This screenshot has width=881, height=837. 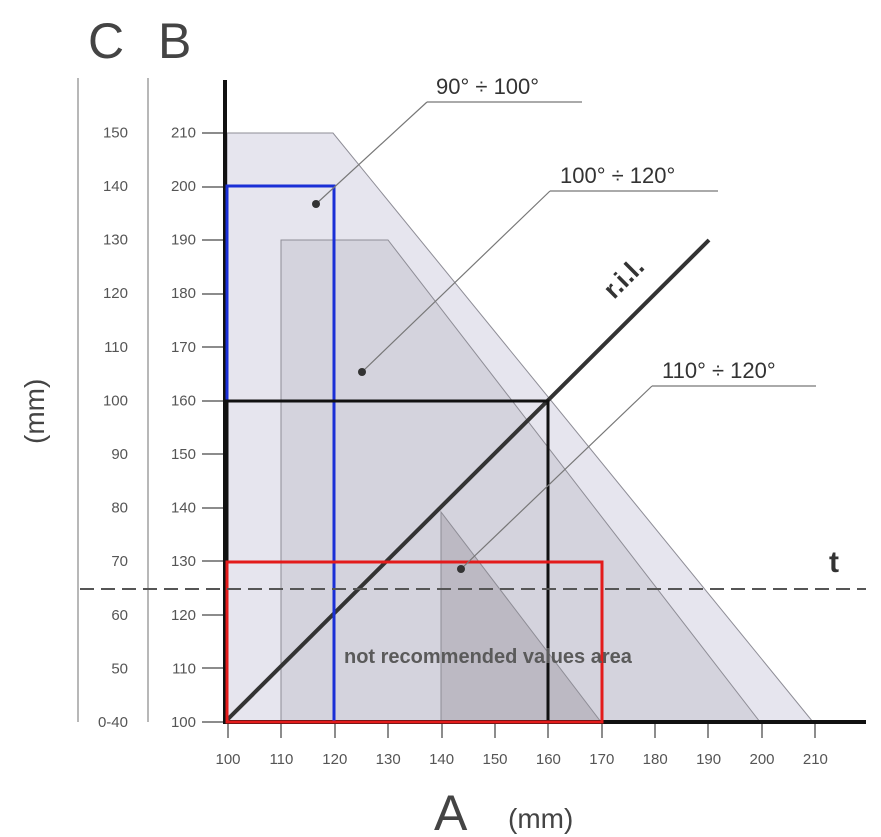 What do you see at coordinates (334, 759) in the screenshot?
I see `a-tick-label: 120` at bounding box center [334, 759].